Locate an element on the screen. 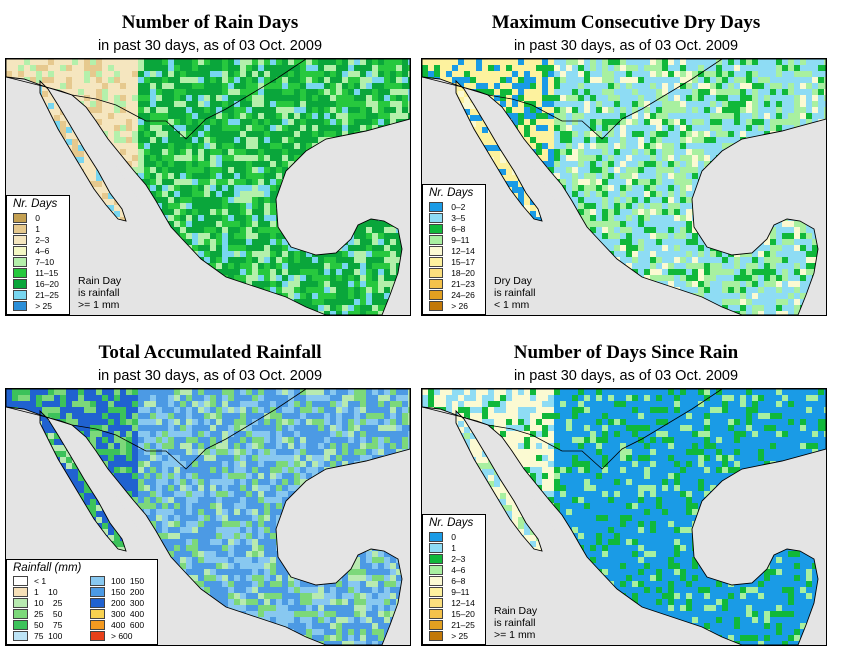 This screenshot has width=846, height=658. legend-row: 15–17 is located at coordinates (454, 261).